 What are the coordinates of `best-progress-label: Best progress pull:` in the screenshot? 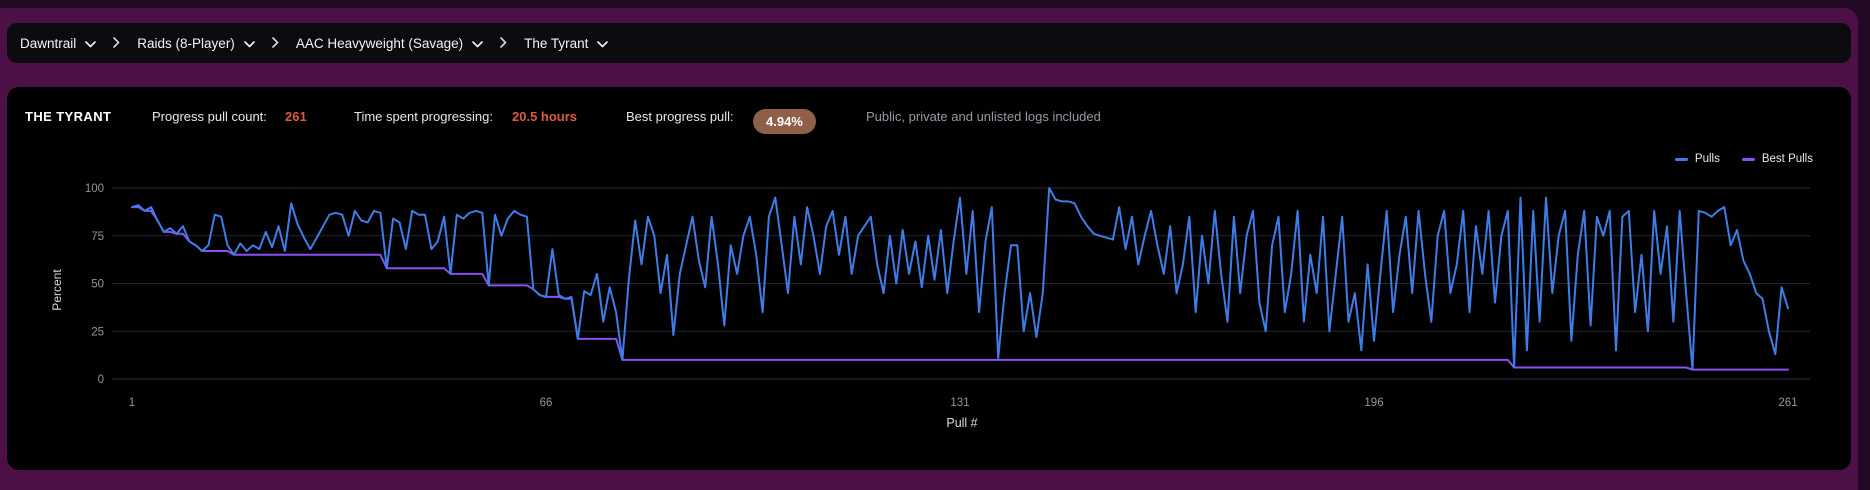 It's located at (680, 116).